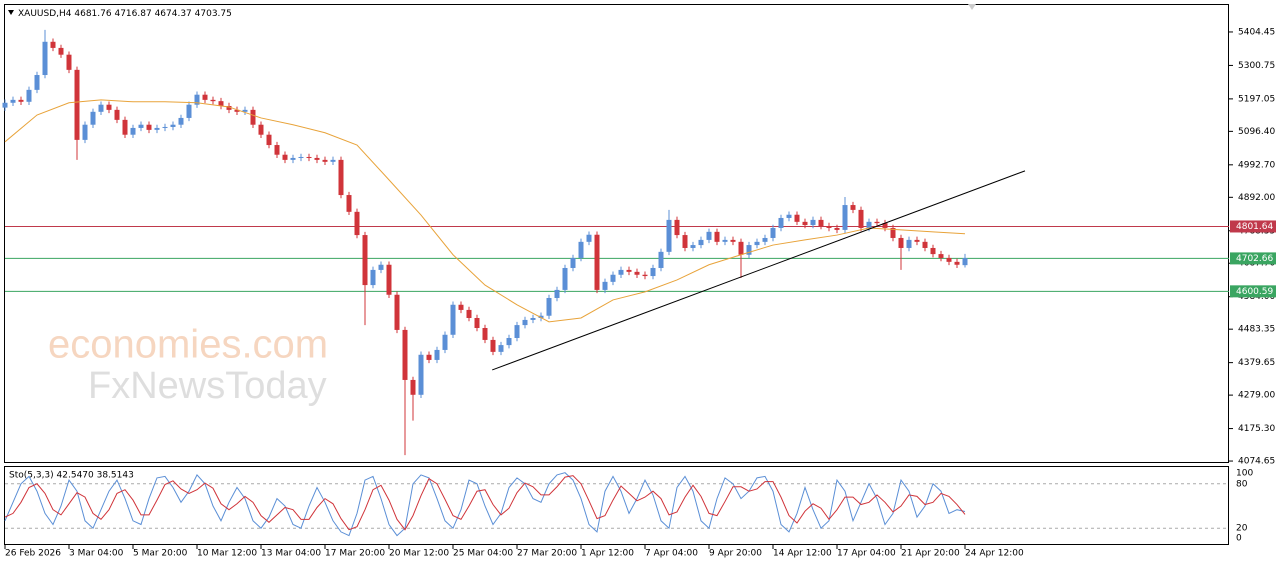 The height and width of the screenshot is (567, 1280). What do you see at coordinates (759, 270) in the screenshot?
I see `trend-line` at bounding box center [759, 270].